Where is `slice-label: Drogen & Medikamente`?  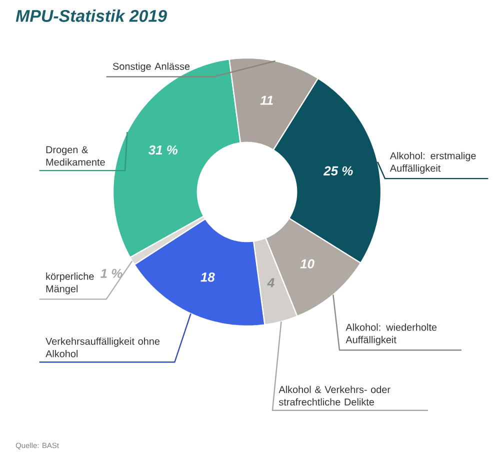
slice-label: Drogen & Medikamente is located at coordinates (75, 156).